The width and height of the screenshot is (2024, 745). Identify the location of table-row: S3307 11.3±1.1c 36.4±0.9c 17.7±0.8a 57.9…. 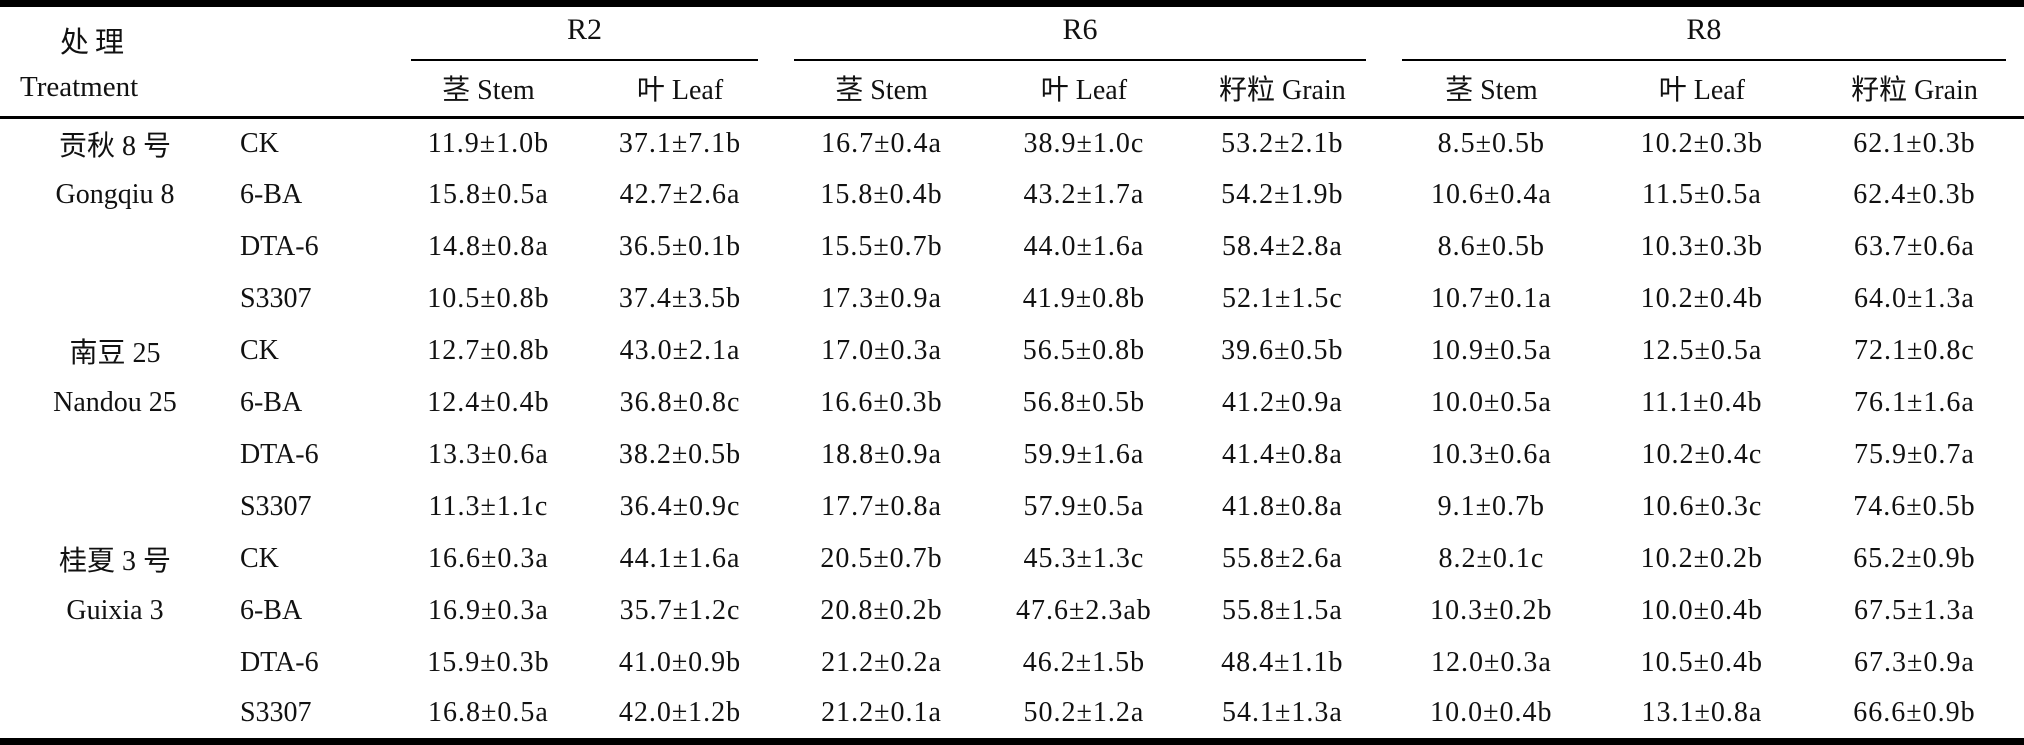
(1012, 507).